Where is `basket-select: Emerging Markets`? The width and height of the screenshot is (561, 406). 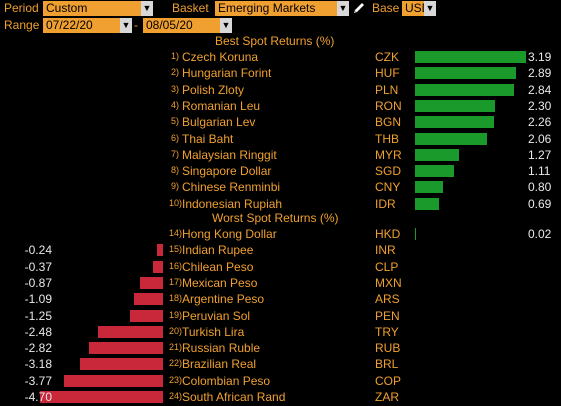 basket-select: Emerging Markets is located at coordinates (276, 8).